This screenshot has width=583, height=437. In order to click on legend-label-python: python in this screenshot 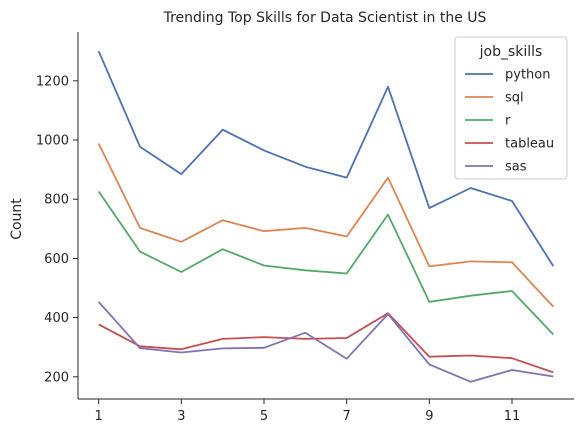, I will do `click(527, 75)`.